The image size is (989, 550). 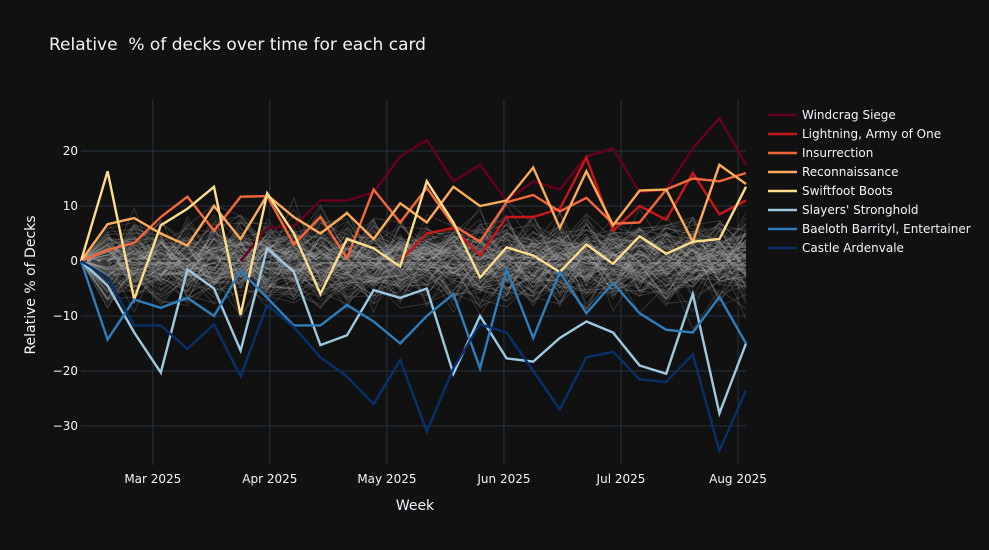 What do you see at coordinates (31, 284) in the screenshot?
I see `y-axis-title: Relative % of Decks` at bounding box center [31, 284].